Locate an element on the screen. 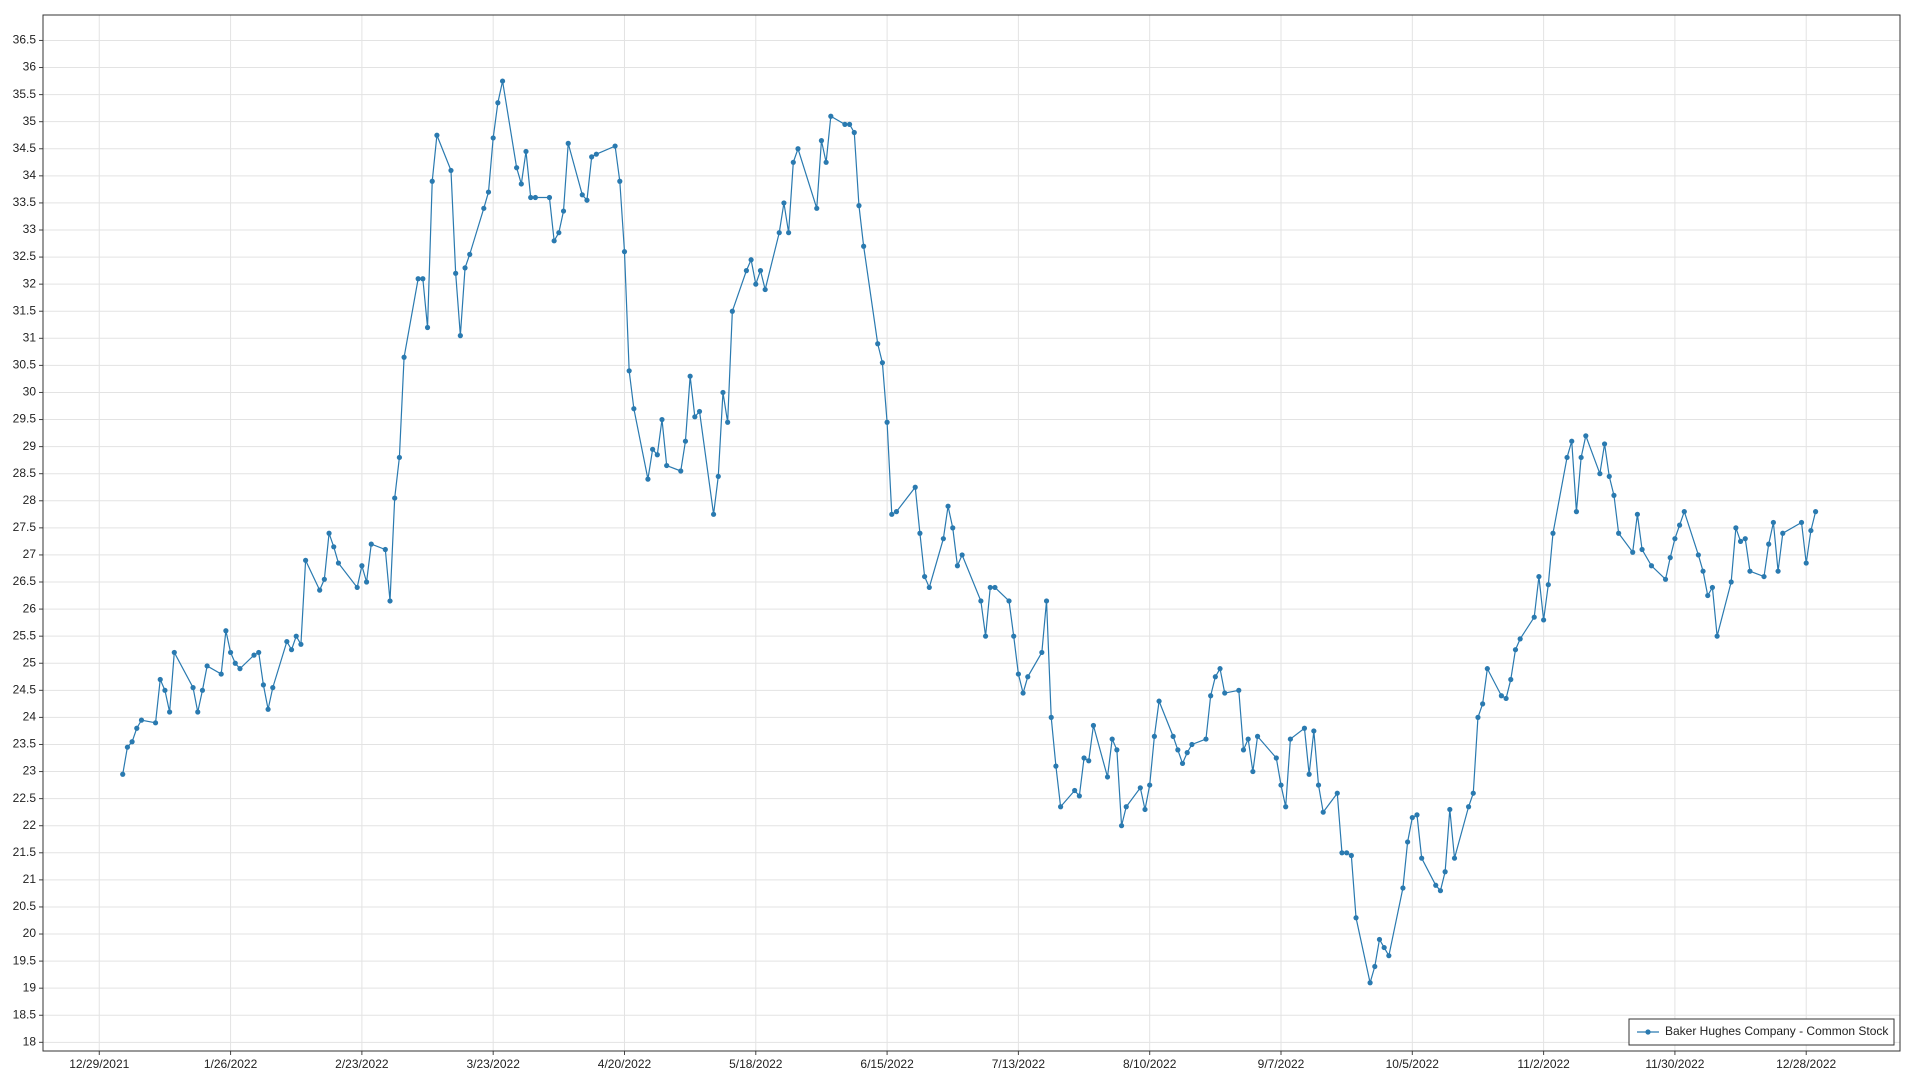 The height and width of the screenshot is (1080, 1920). x-tick-label: 6/15/2022 is located at coordinates (887, 1064).